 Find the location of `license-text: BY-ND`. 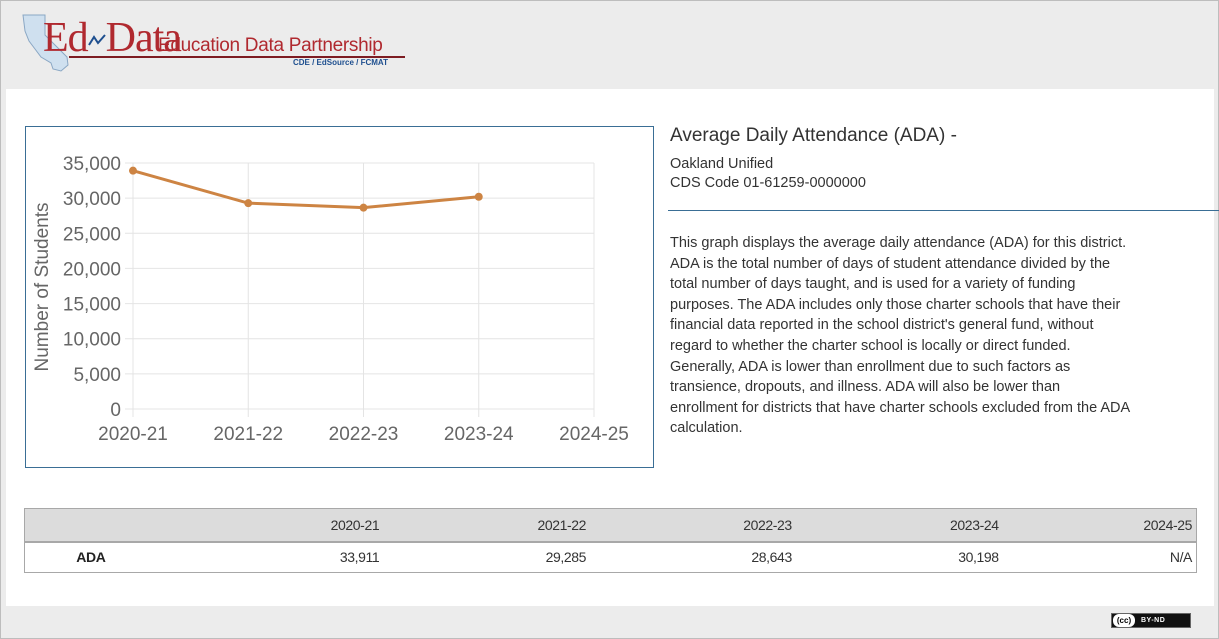

license-text: BY-ND is located at coordinates (1153, 620).